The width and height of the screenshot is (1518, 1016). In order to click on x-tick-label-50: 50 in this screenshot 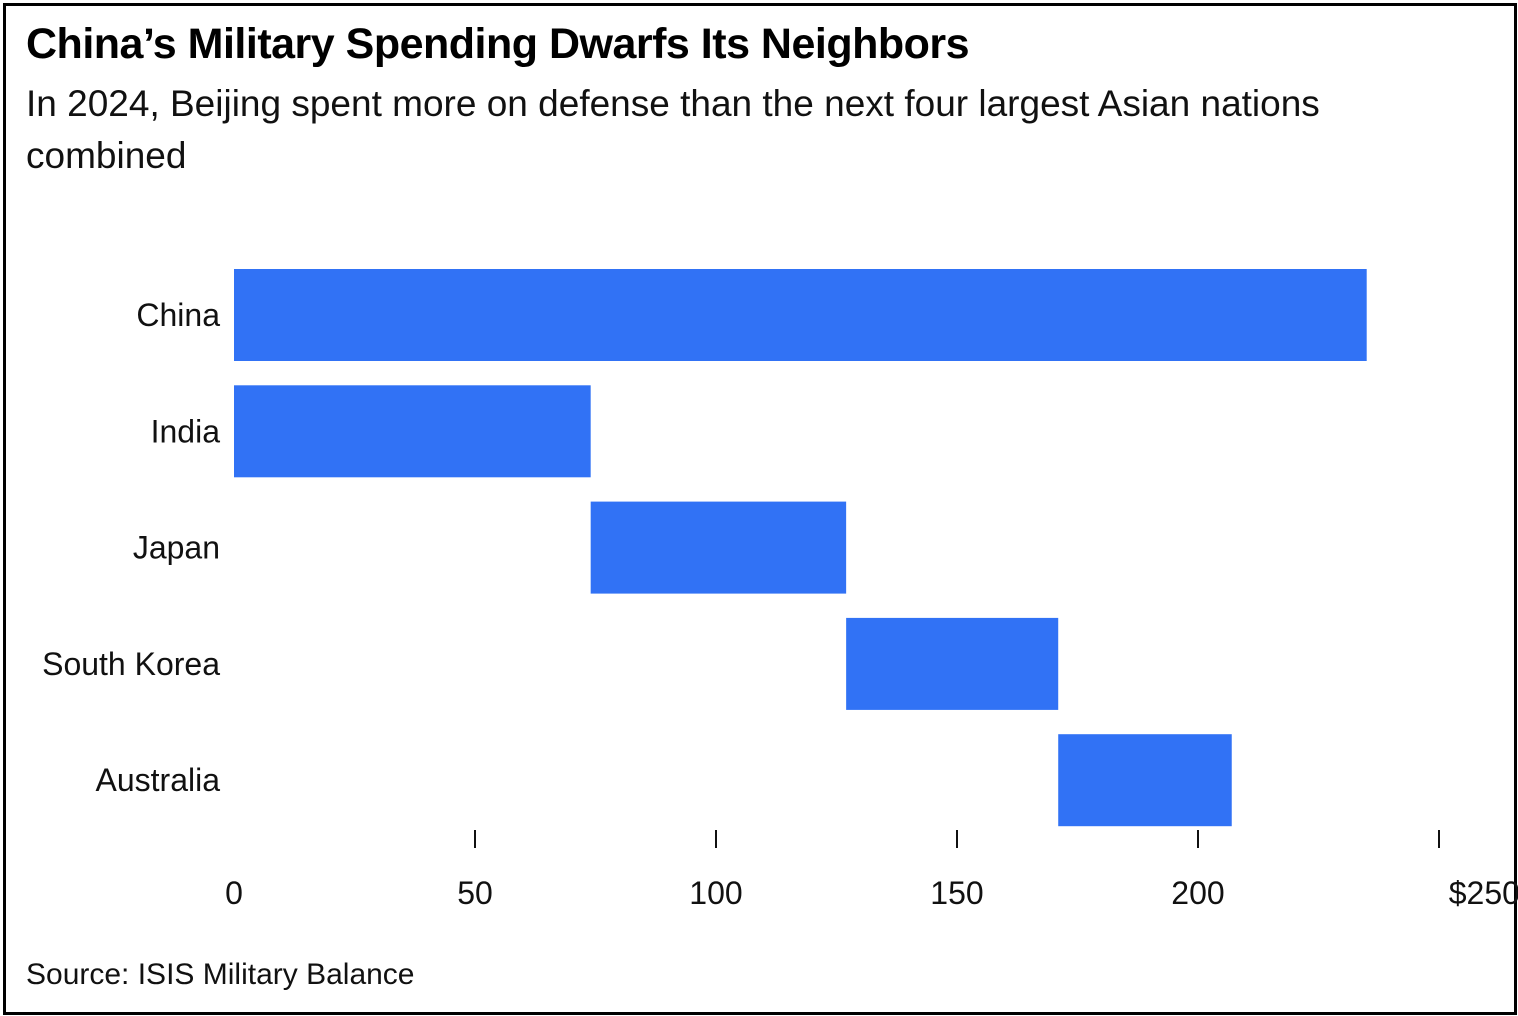, I will do `click(475, 893)`.